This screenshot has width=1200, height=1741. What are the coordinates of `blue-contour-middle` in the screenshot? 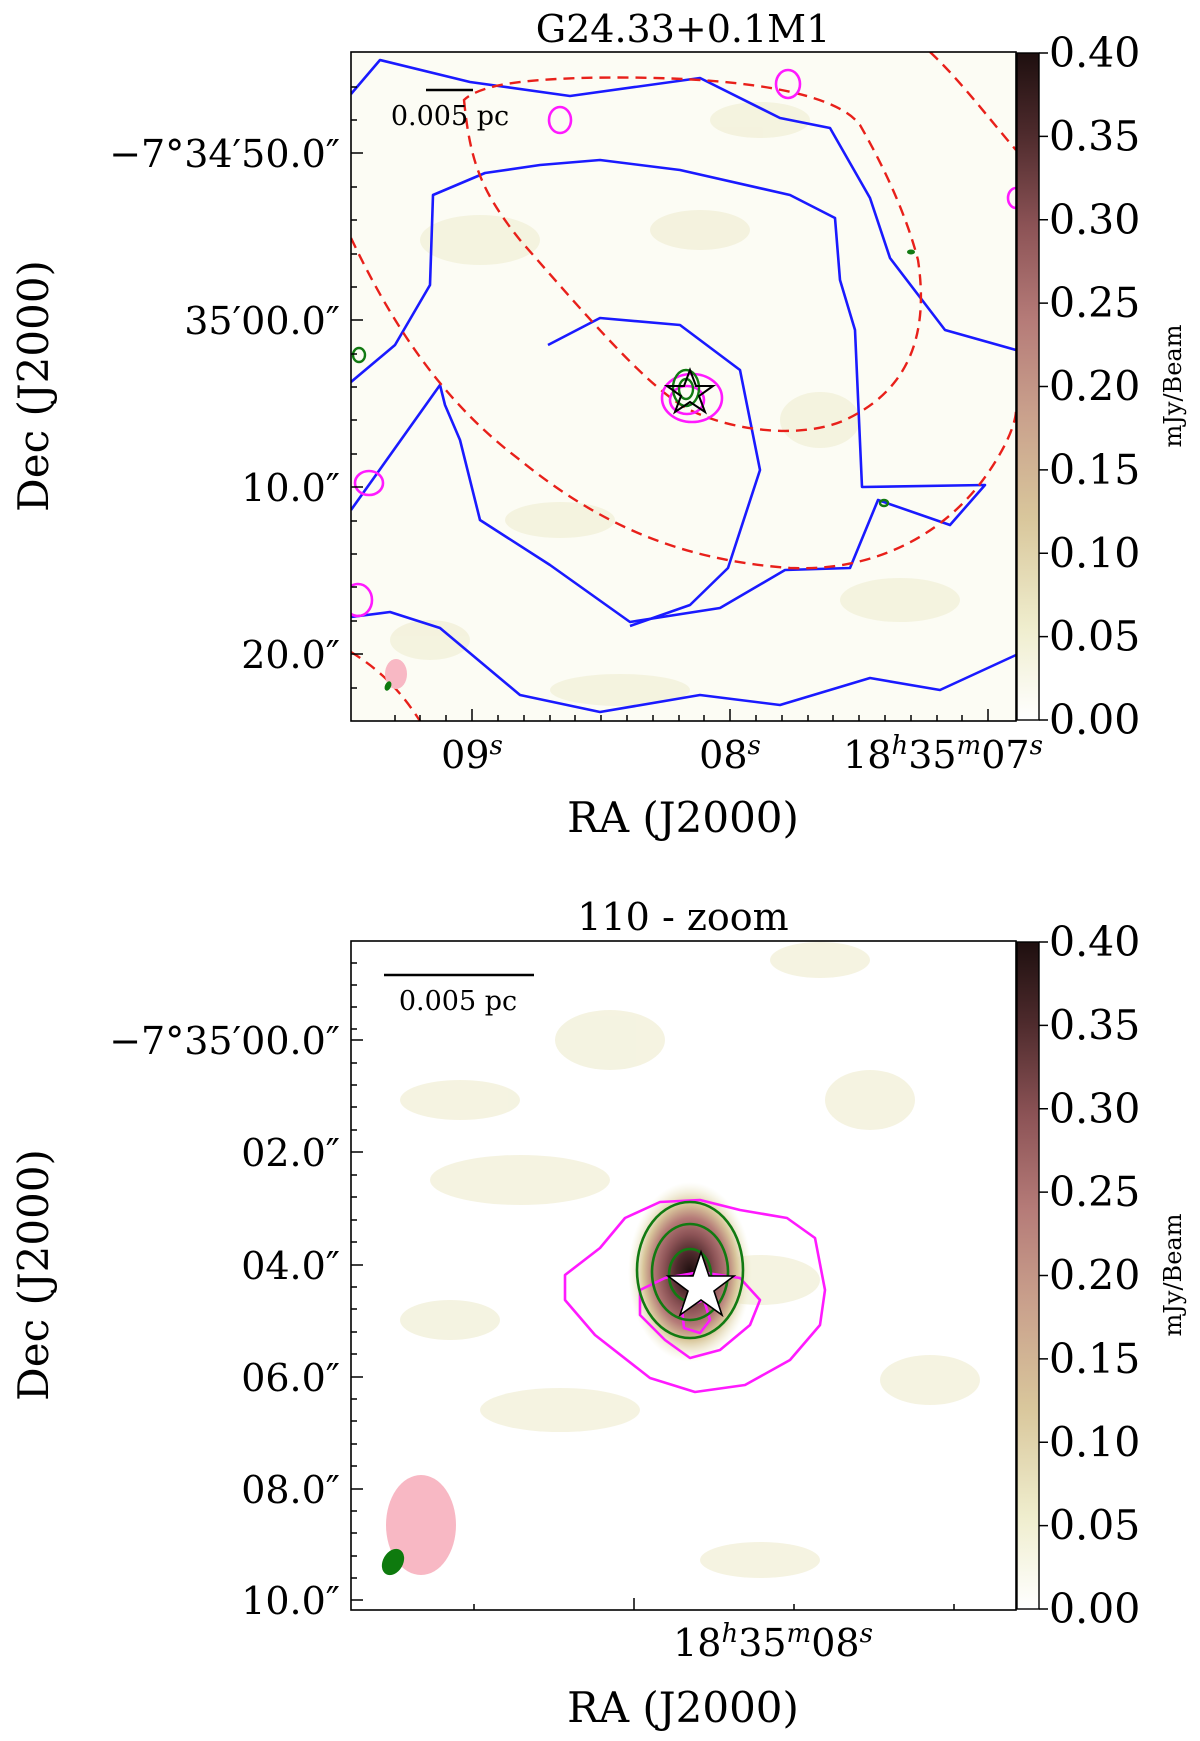 It's located at (669, 391).